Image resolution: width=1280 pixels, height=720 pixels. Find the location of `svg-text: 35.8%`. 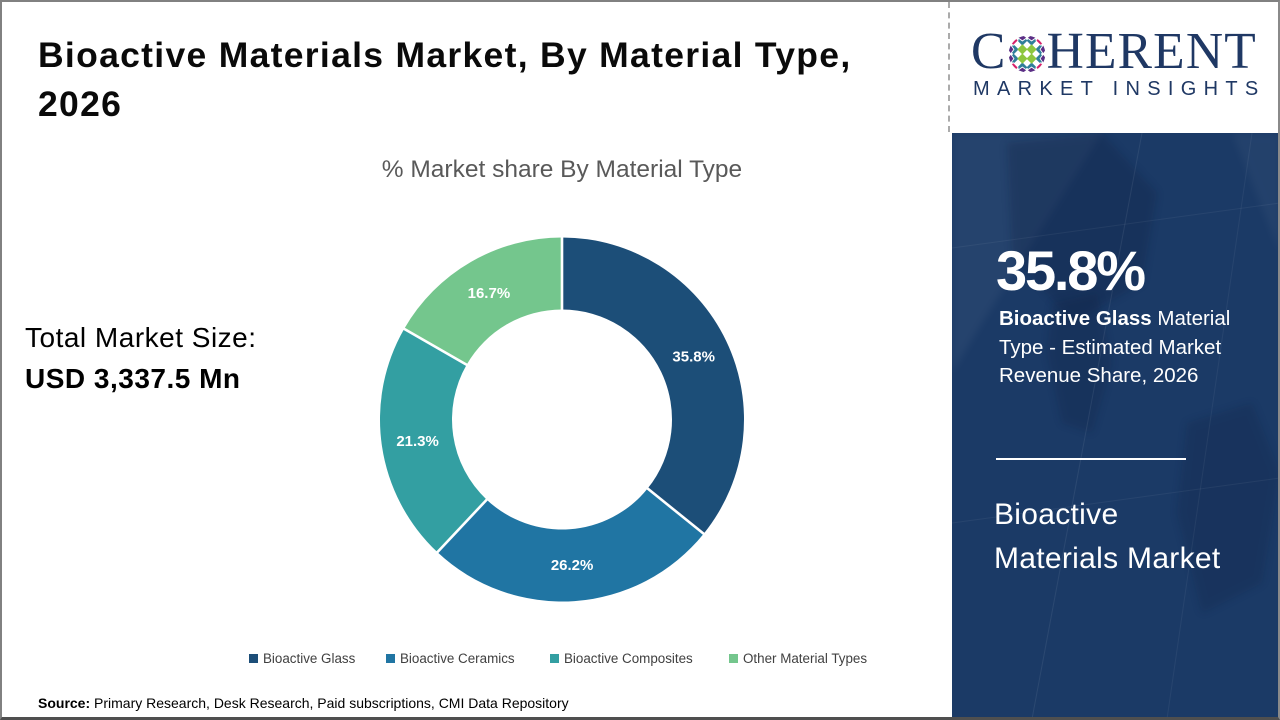

svg-text: 35.8% is located at coordinates (693, 357).